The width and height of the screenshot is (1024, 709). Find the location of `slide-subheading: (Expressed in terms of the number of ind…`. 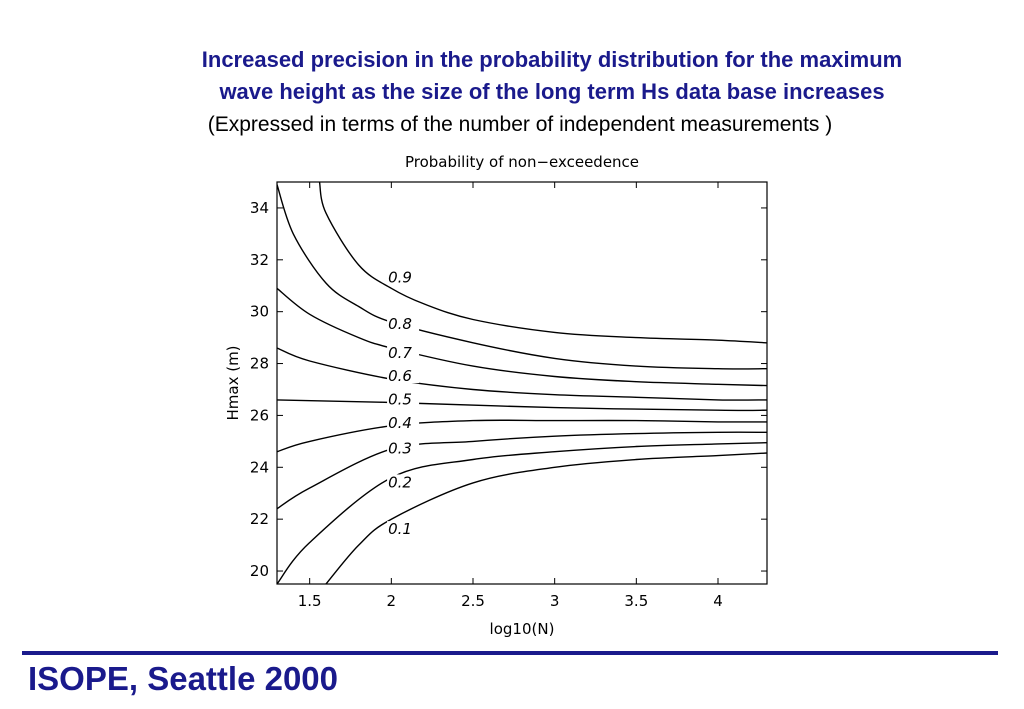

slide-subheading: (Expressed in terms of the number of ind… is located at coordinates (520, 124).